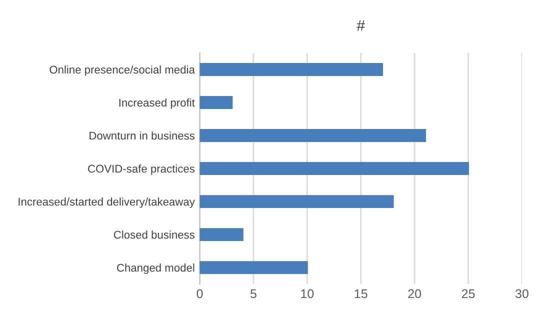  Describe the element at coordinates (307, 293) in the screenshot. I see `x-tick-label: 10` at that location.